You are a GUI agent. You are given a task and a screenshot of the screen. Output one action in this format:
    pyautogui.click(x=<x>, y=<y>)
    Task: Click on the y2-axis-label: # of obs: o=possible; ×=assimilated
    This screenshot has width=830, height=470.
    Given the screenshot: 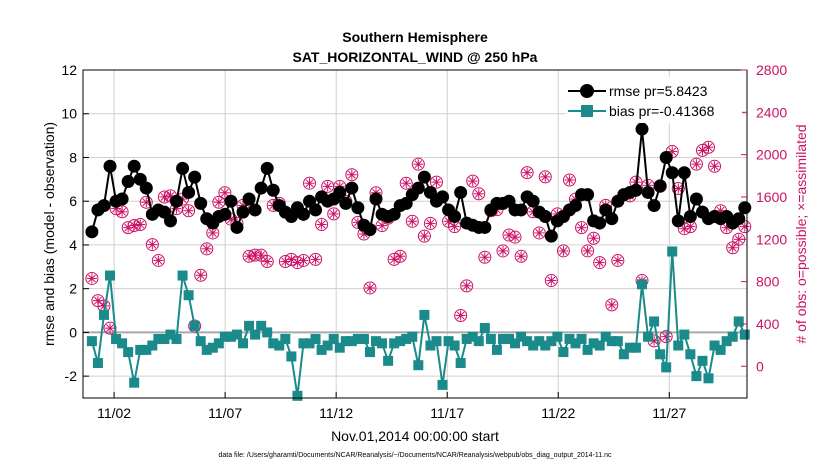 What is the action you would take?
    pyautogui.click(x=801, y=233)
    